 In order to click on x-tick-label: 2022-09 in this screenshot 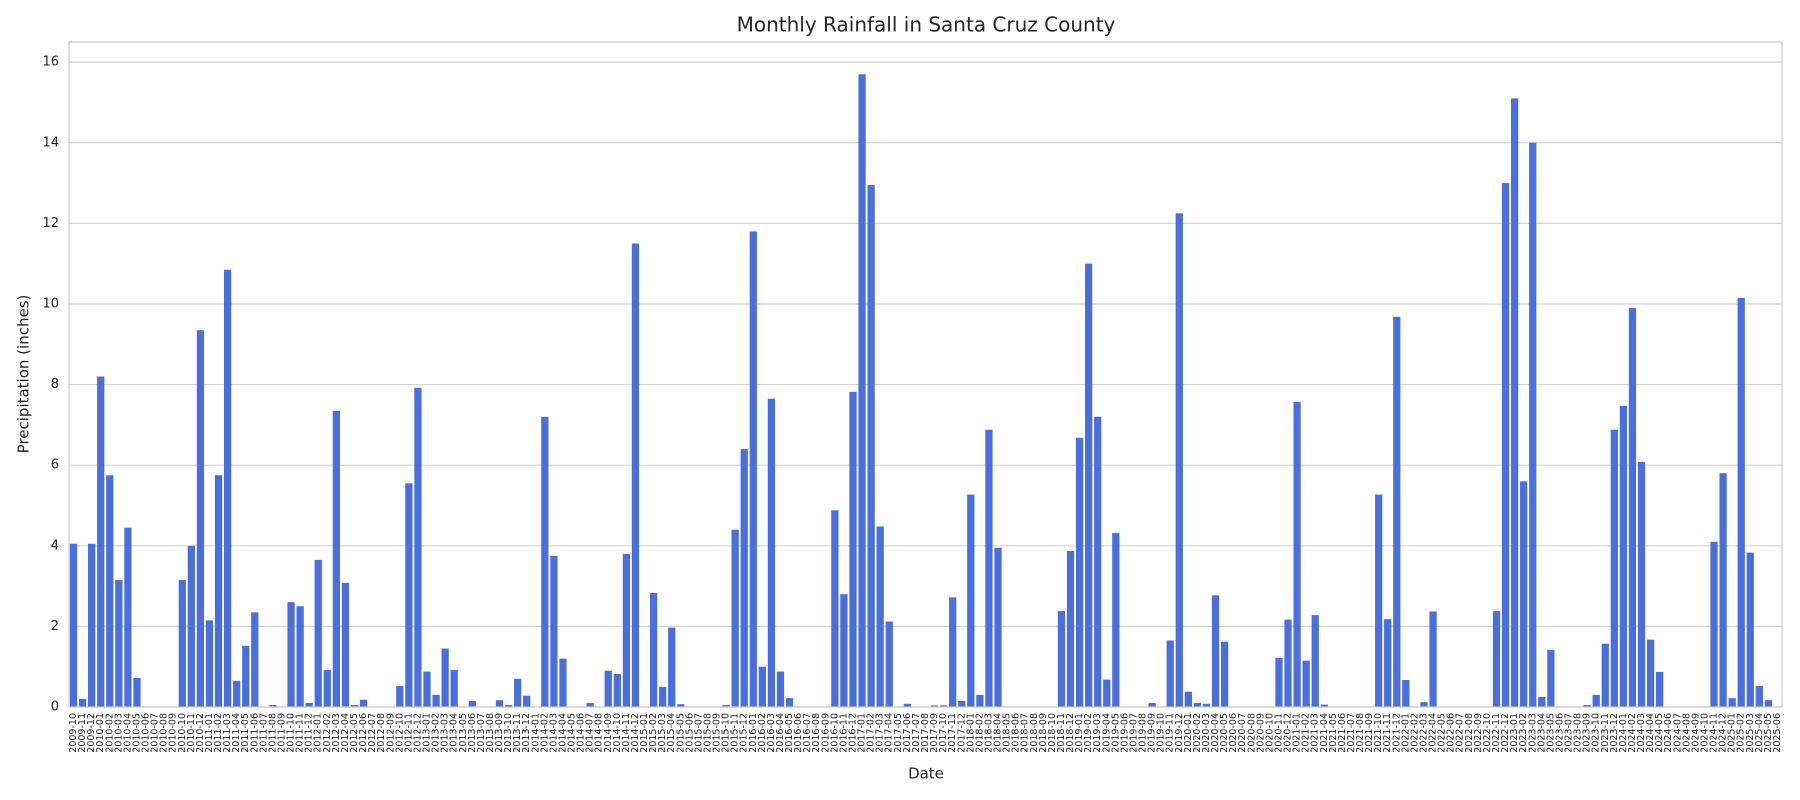, I will do `click(1478, 733)`.